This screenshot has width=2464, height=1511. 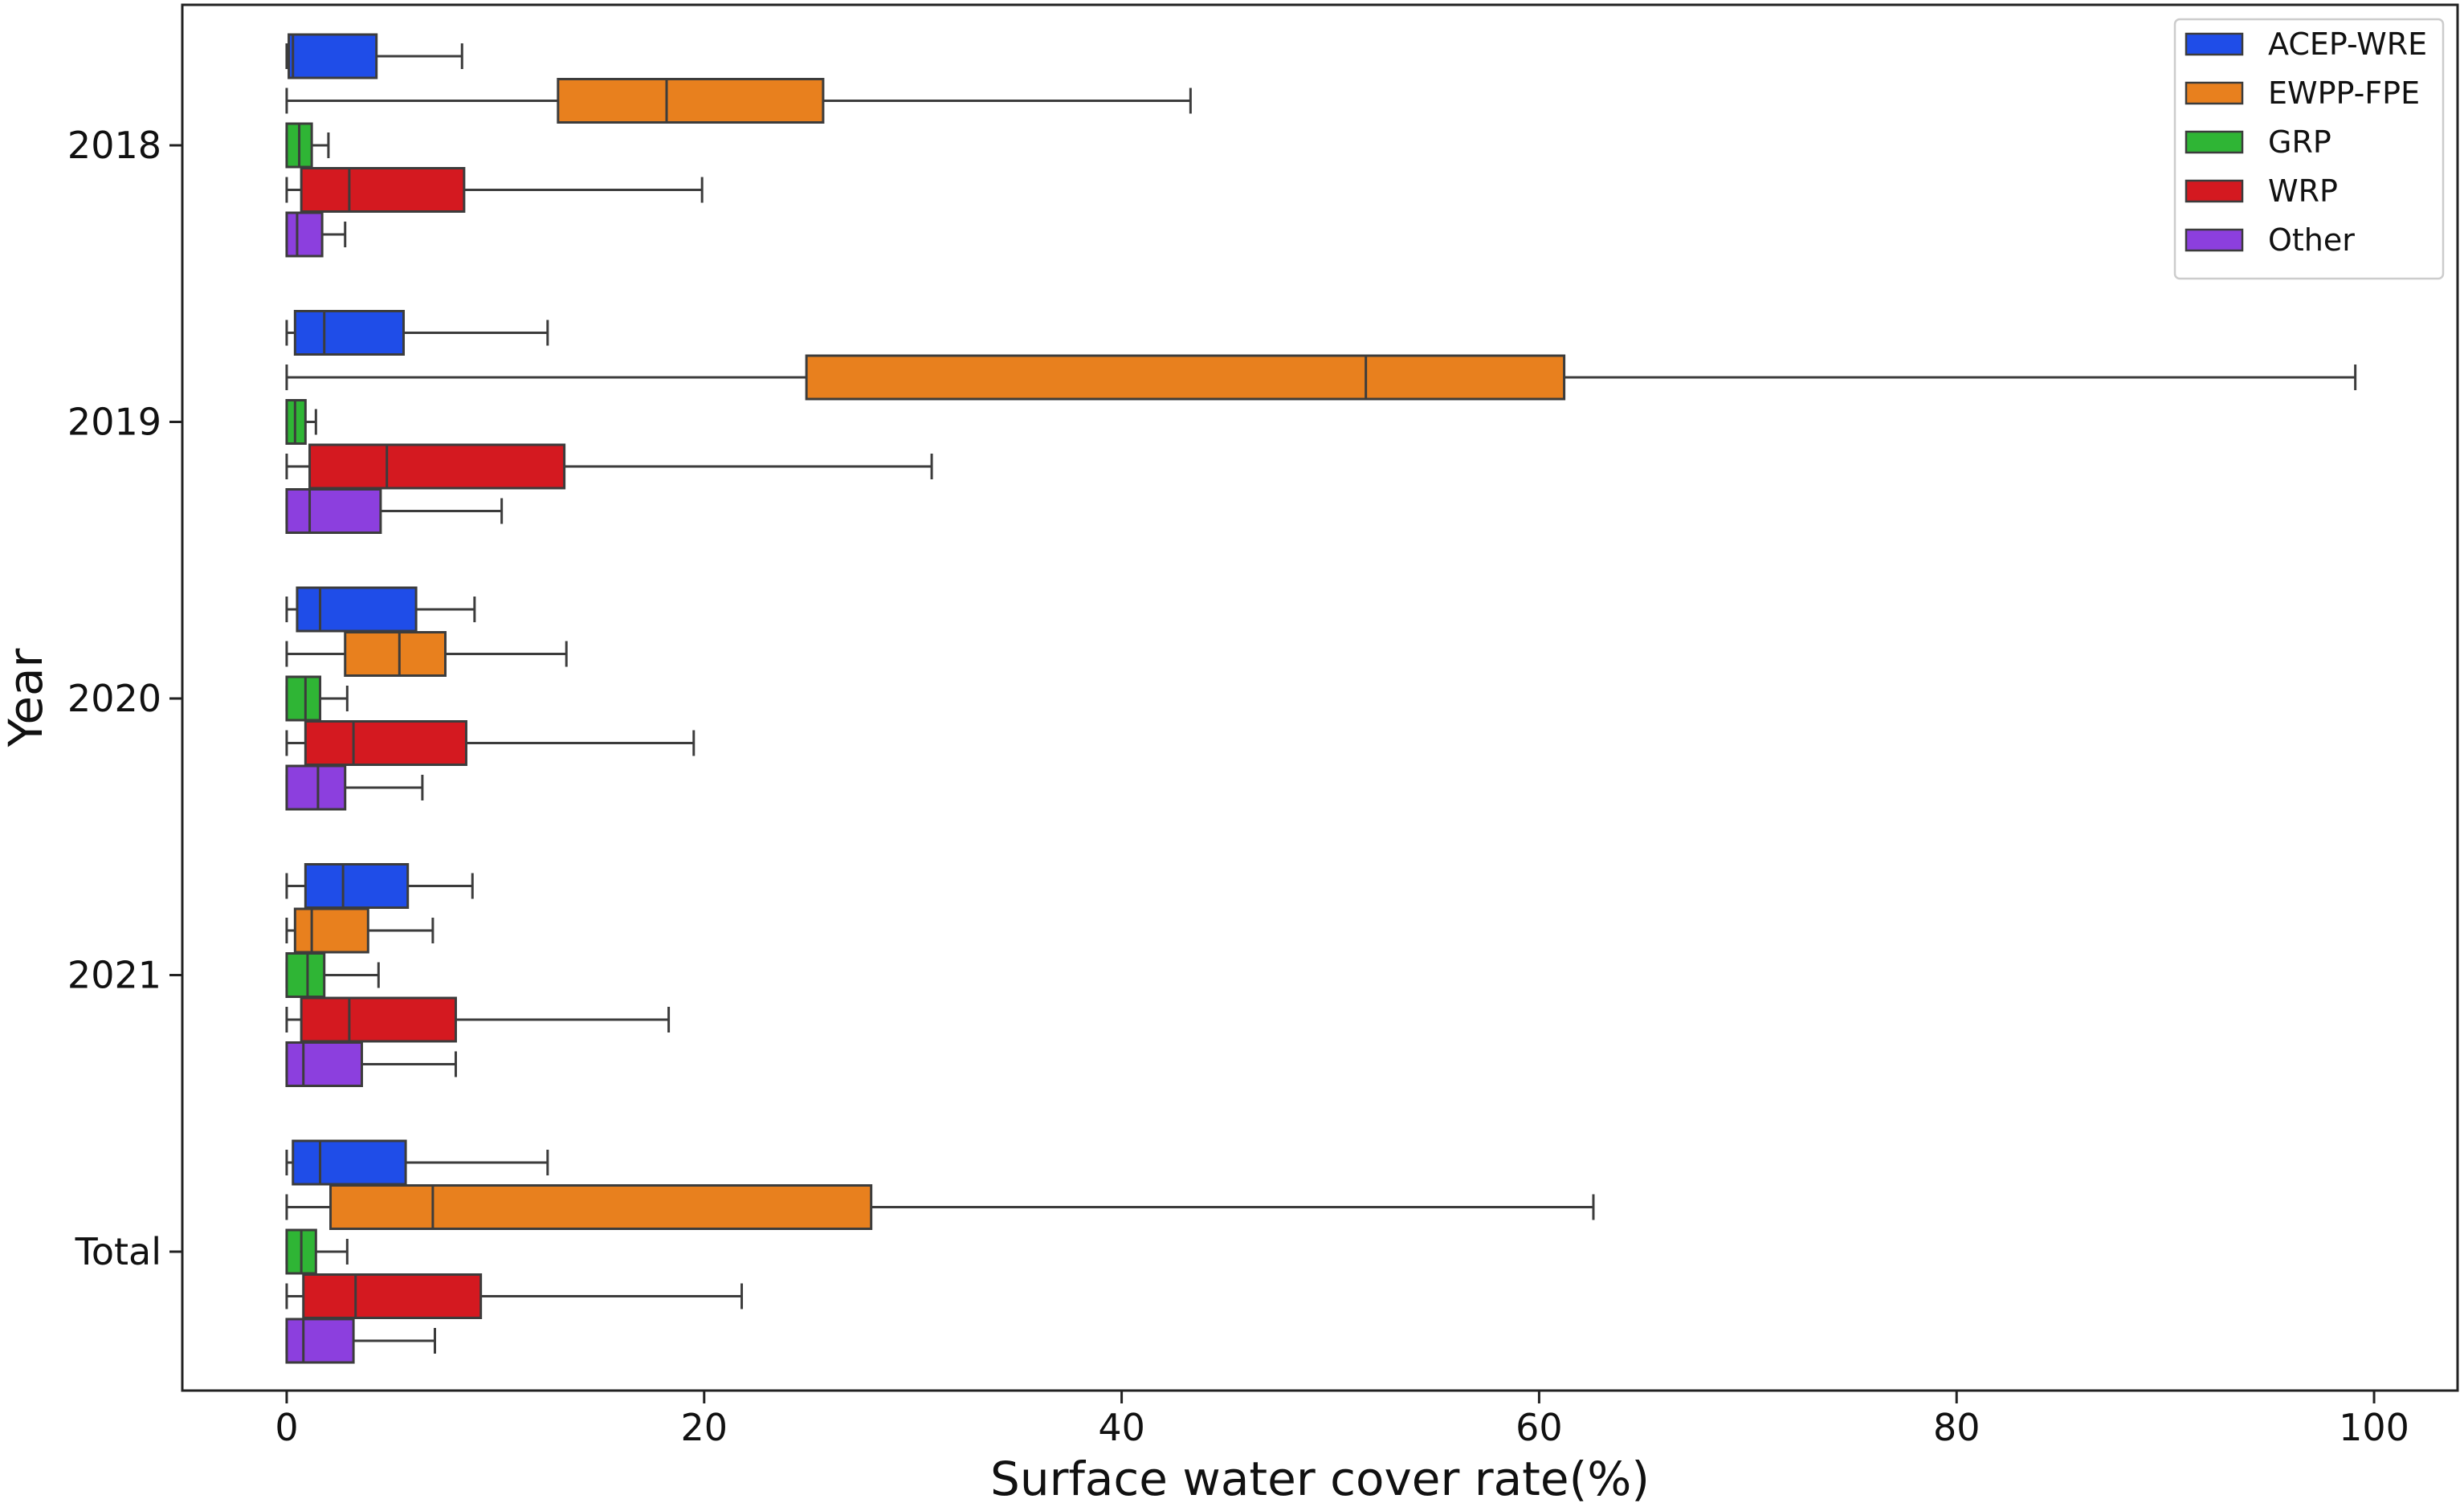 I want to click on x-axis: 0 20 40 60 80 100, so click(x=1342, y=1420).